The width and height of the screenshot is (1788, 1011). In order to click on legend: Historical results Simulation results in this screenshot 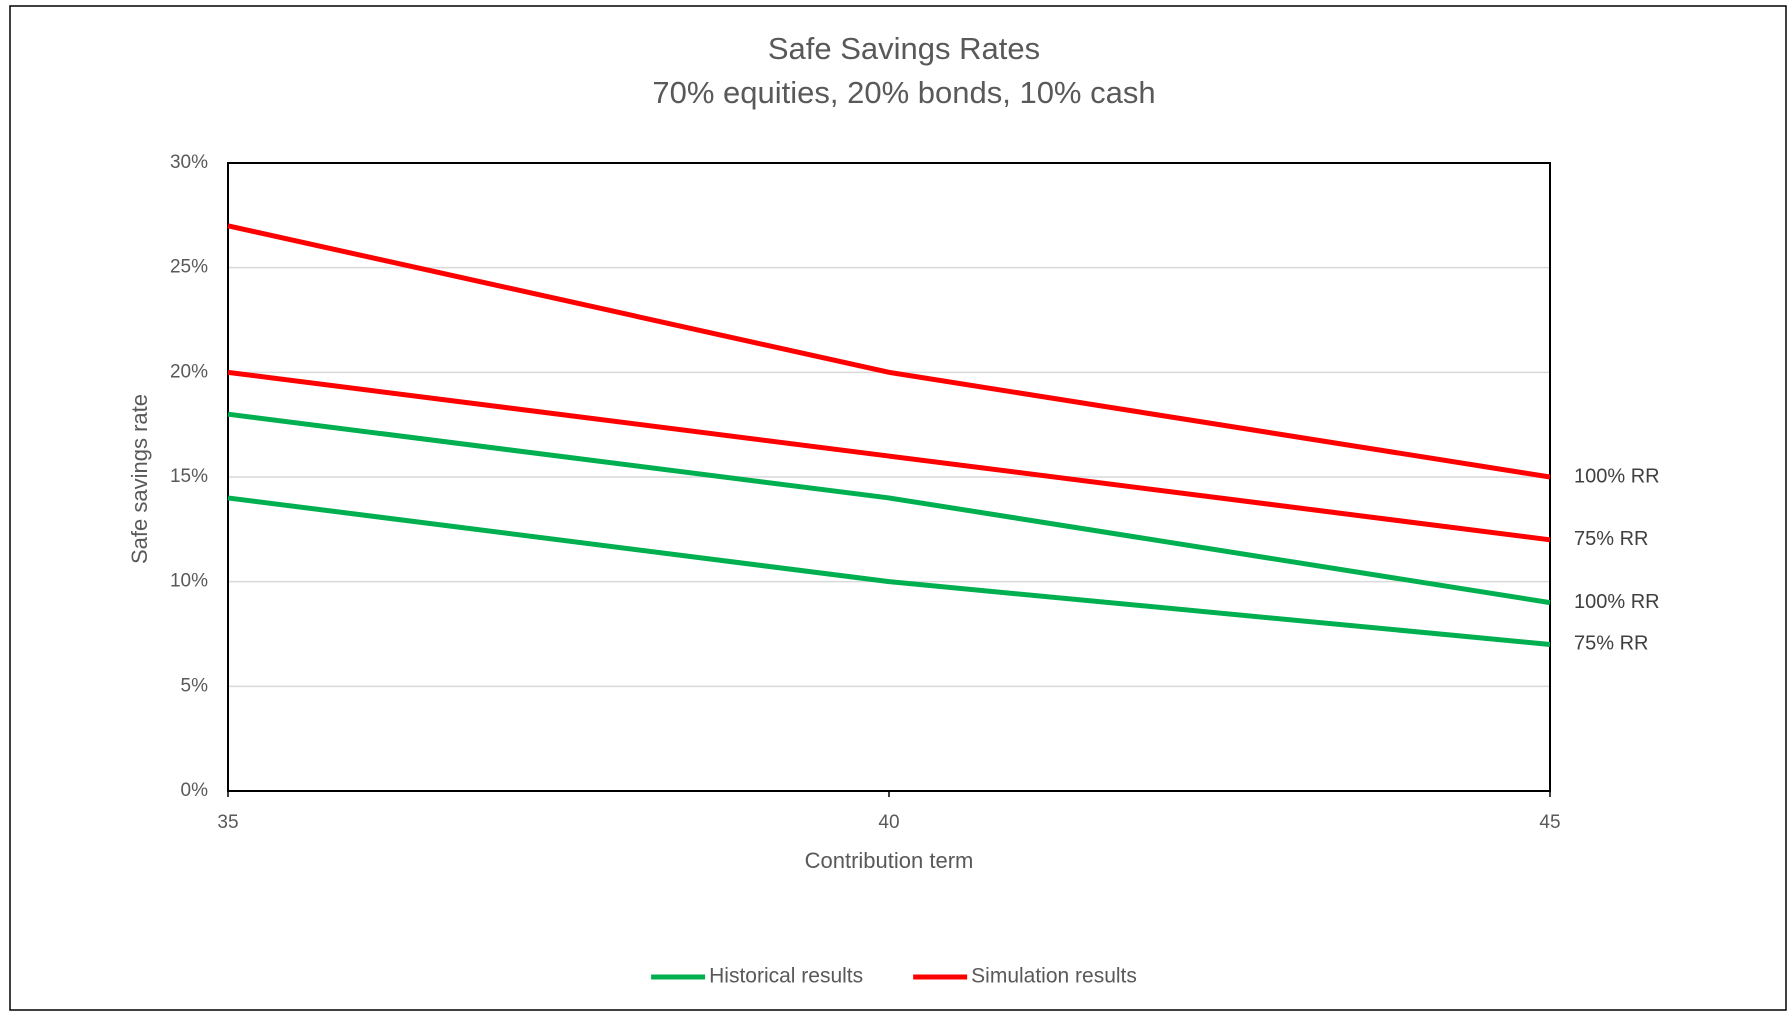, I will do `click(894, 976)`.